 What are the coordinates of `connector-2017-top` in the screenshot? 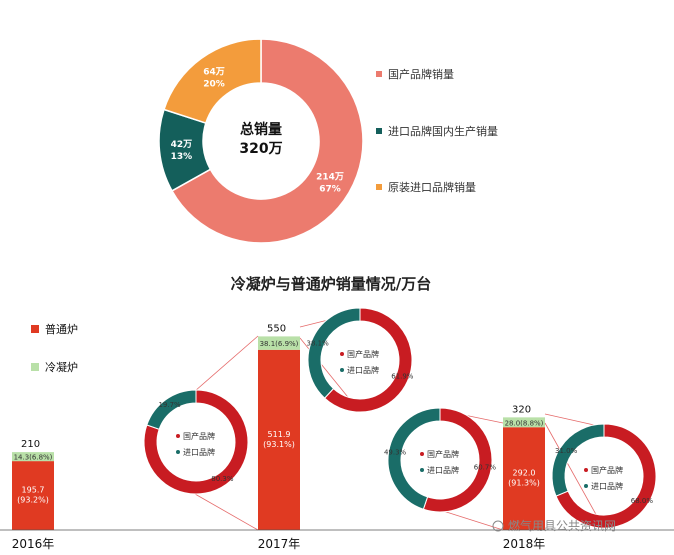 It's located at (226, 363).